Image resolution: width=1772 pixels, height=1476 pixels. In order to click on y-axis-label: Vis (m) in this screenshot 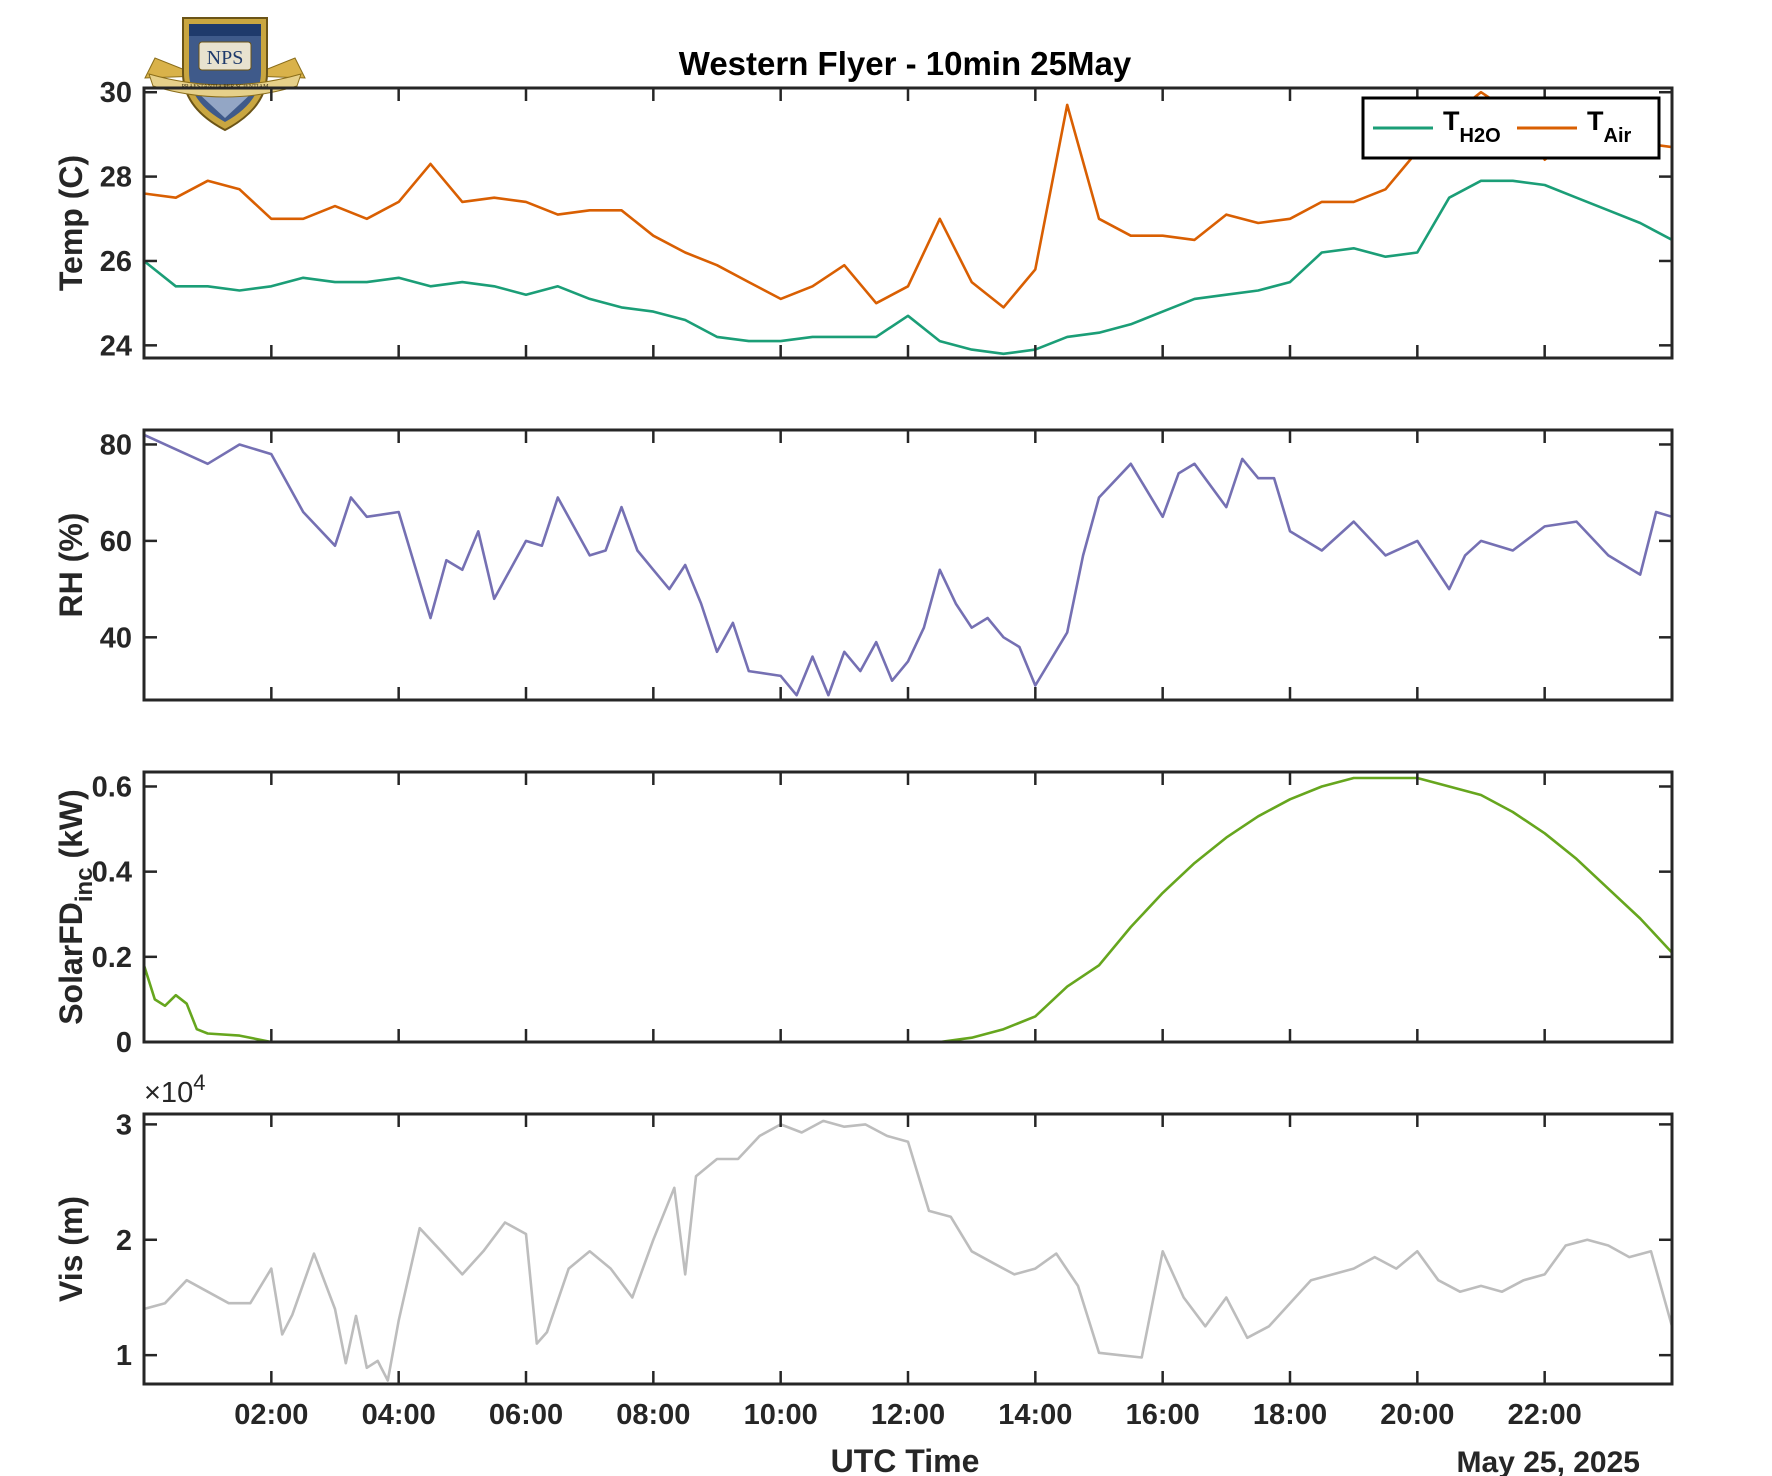, I will do `click(71, 1249)`.